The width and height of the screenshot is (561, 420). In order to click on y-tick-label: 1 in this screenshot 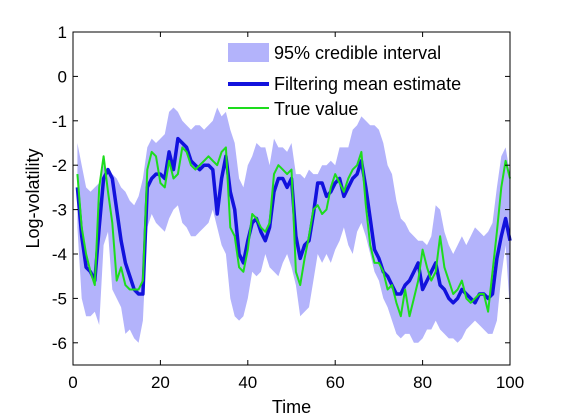, I will do `click(62, 32)`.